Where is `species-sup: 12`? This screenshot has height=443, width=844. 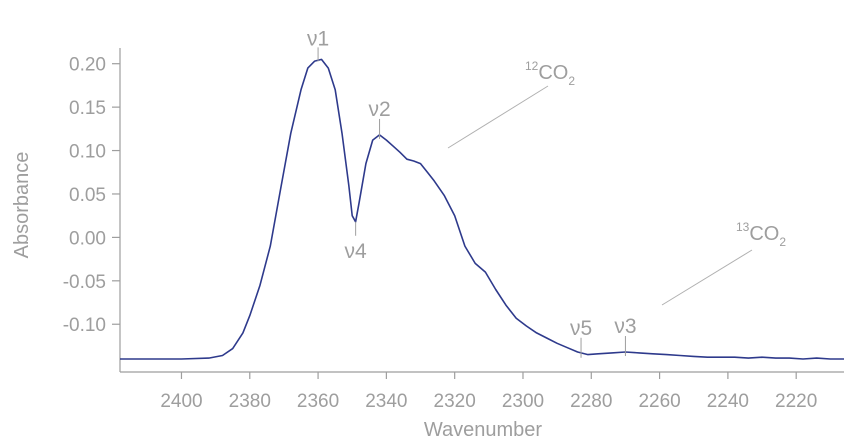 species-sup: 12 is located at coordinates (532, 66).